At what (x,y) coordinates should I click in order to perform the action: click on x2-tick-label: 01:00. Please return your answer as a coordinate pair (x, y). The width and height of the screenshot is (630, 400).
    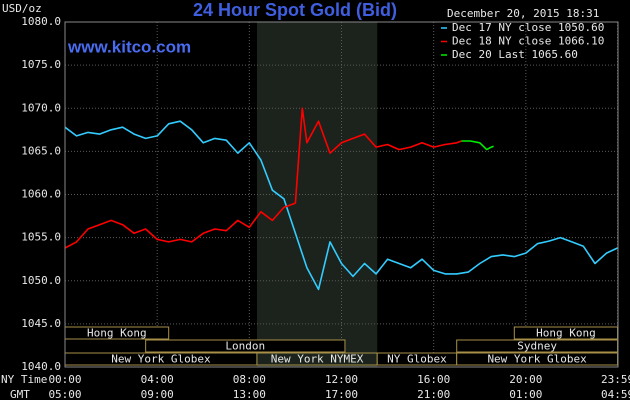
    Looking at the image, I should click on (525, 394).